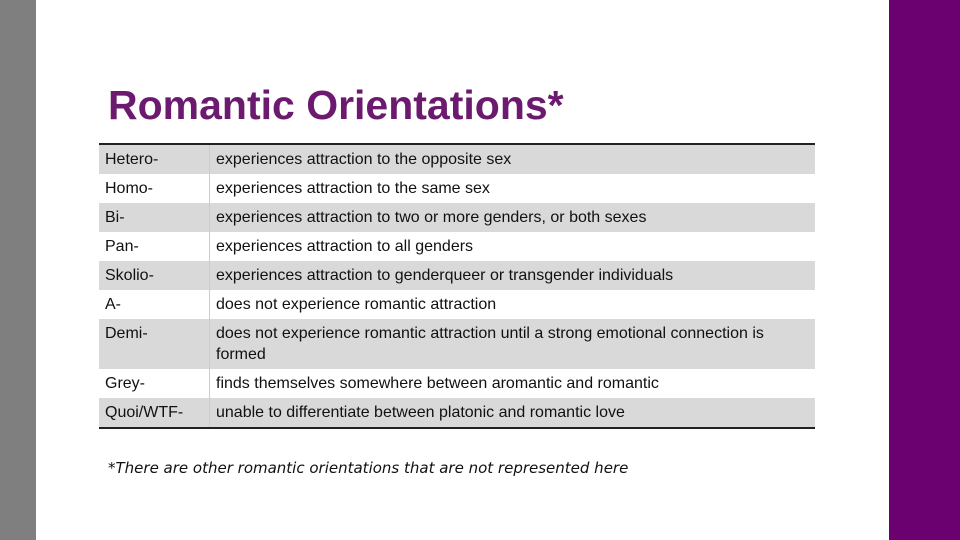 The height and width of the screenshot is (540, 960). Describe the element at coordinates (154, 217) in the screenshot. I see `term-cell: Bi-` at that location.